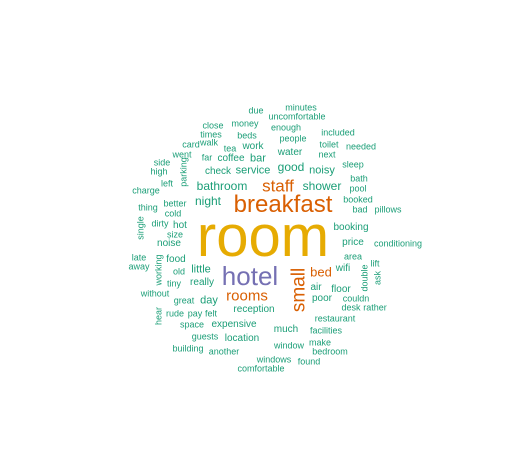 This screenshot has width=529, height=474. Describe the element at coordinates (158, 316) in the screenshot. I see `word-hear: hear` at that location.